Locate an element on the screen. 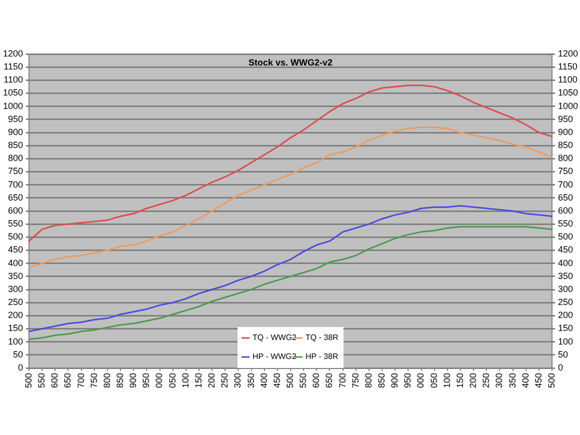 The width and height of the screenshot is (580, 435). y-tick-label: 400 is located at coordinates (15, 263).